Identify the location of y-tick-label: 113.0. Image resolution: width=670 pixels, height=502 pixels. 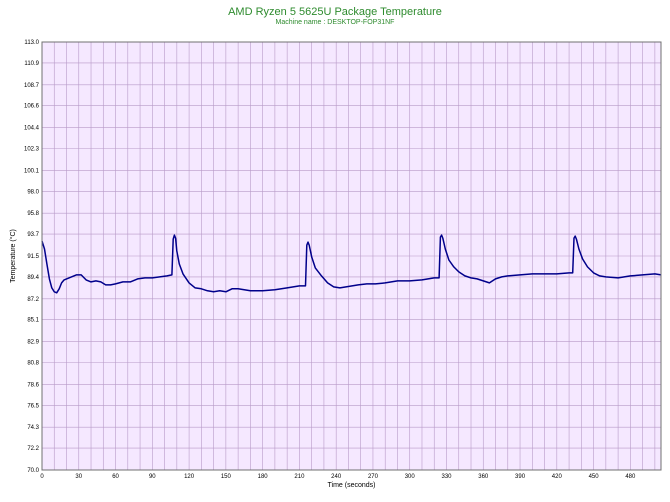
(31, 43).